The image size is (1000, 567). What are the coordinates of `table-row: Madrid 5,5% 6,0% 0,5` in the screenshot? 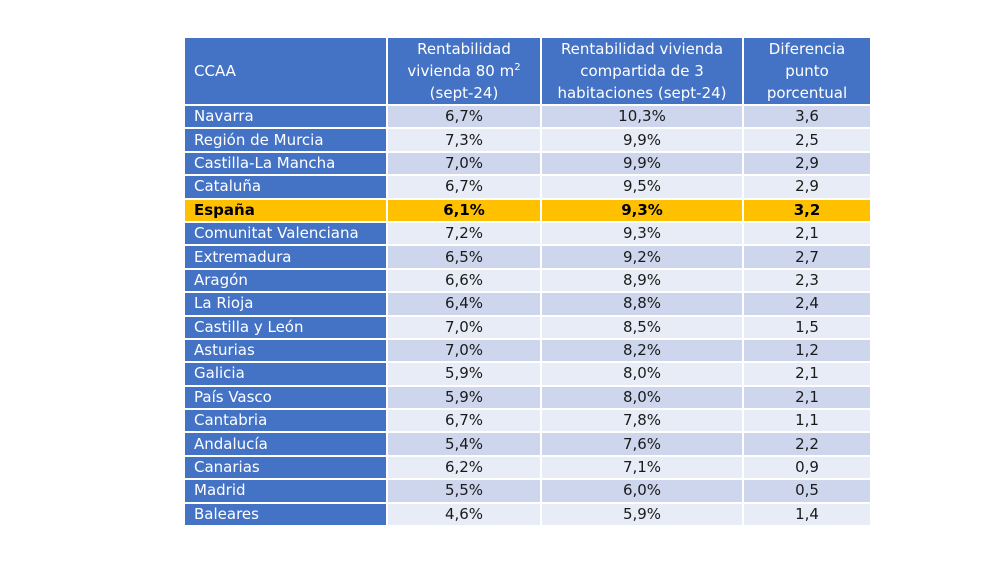 It's located at (527, 491).